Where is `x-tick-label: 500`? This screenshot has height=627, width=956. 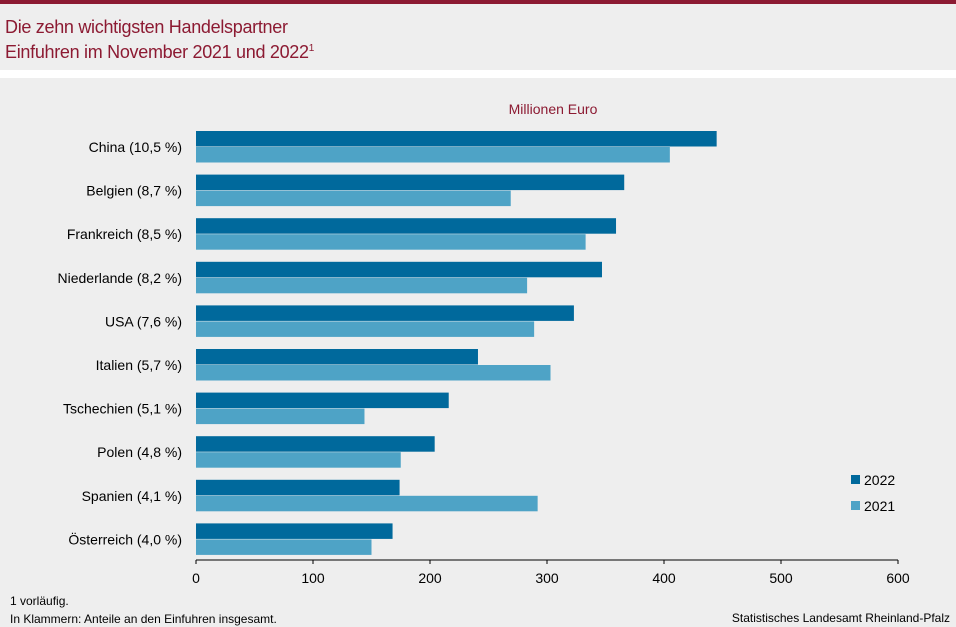 x-tick-label: 500 is located at coordinates (781, 578).